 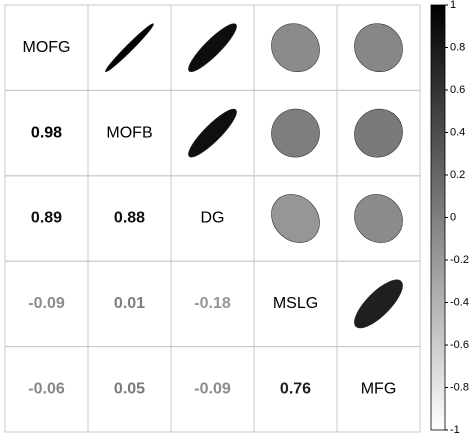 What do you see at coordinates (457, 47) in the screenshot?
I see `colorbar-tick-label: 0.8` at bounding box center [457, 47].